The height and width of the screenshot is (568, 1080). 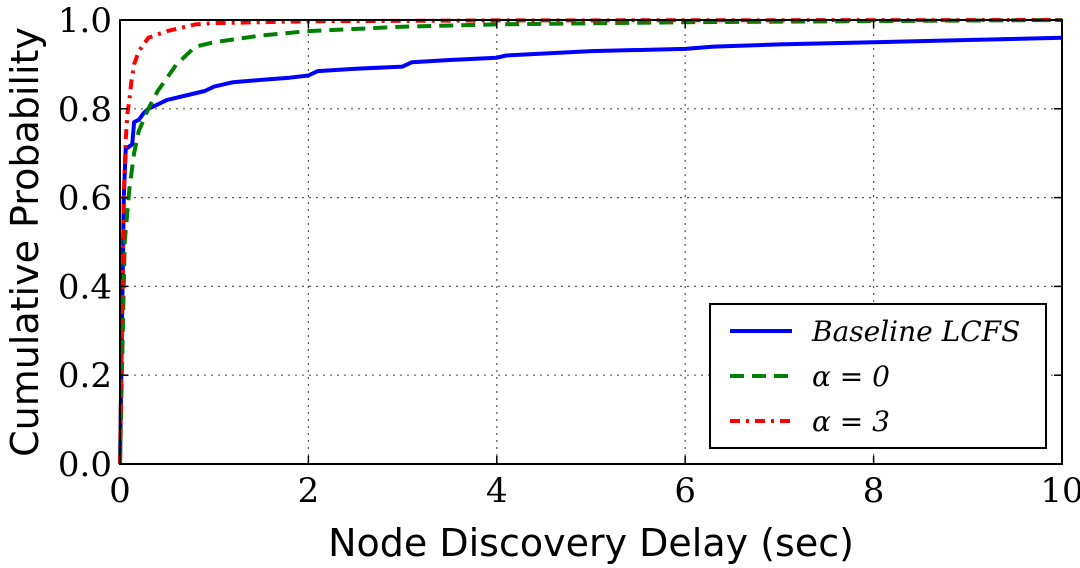 What do you see at coordinates (85, 465) in the screenshot?
I see `y-tick-label: 0.0` at bounding box center [85, 465].